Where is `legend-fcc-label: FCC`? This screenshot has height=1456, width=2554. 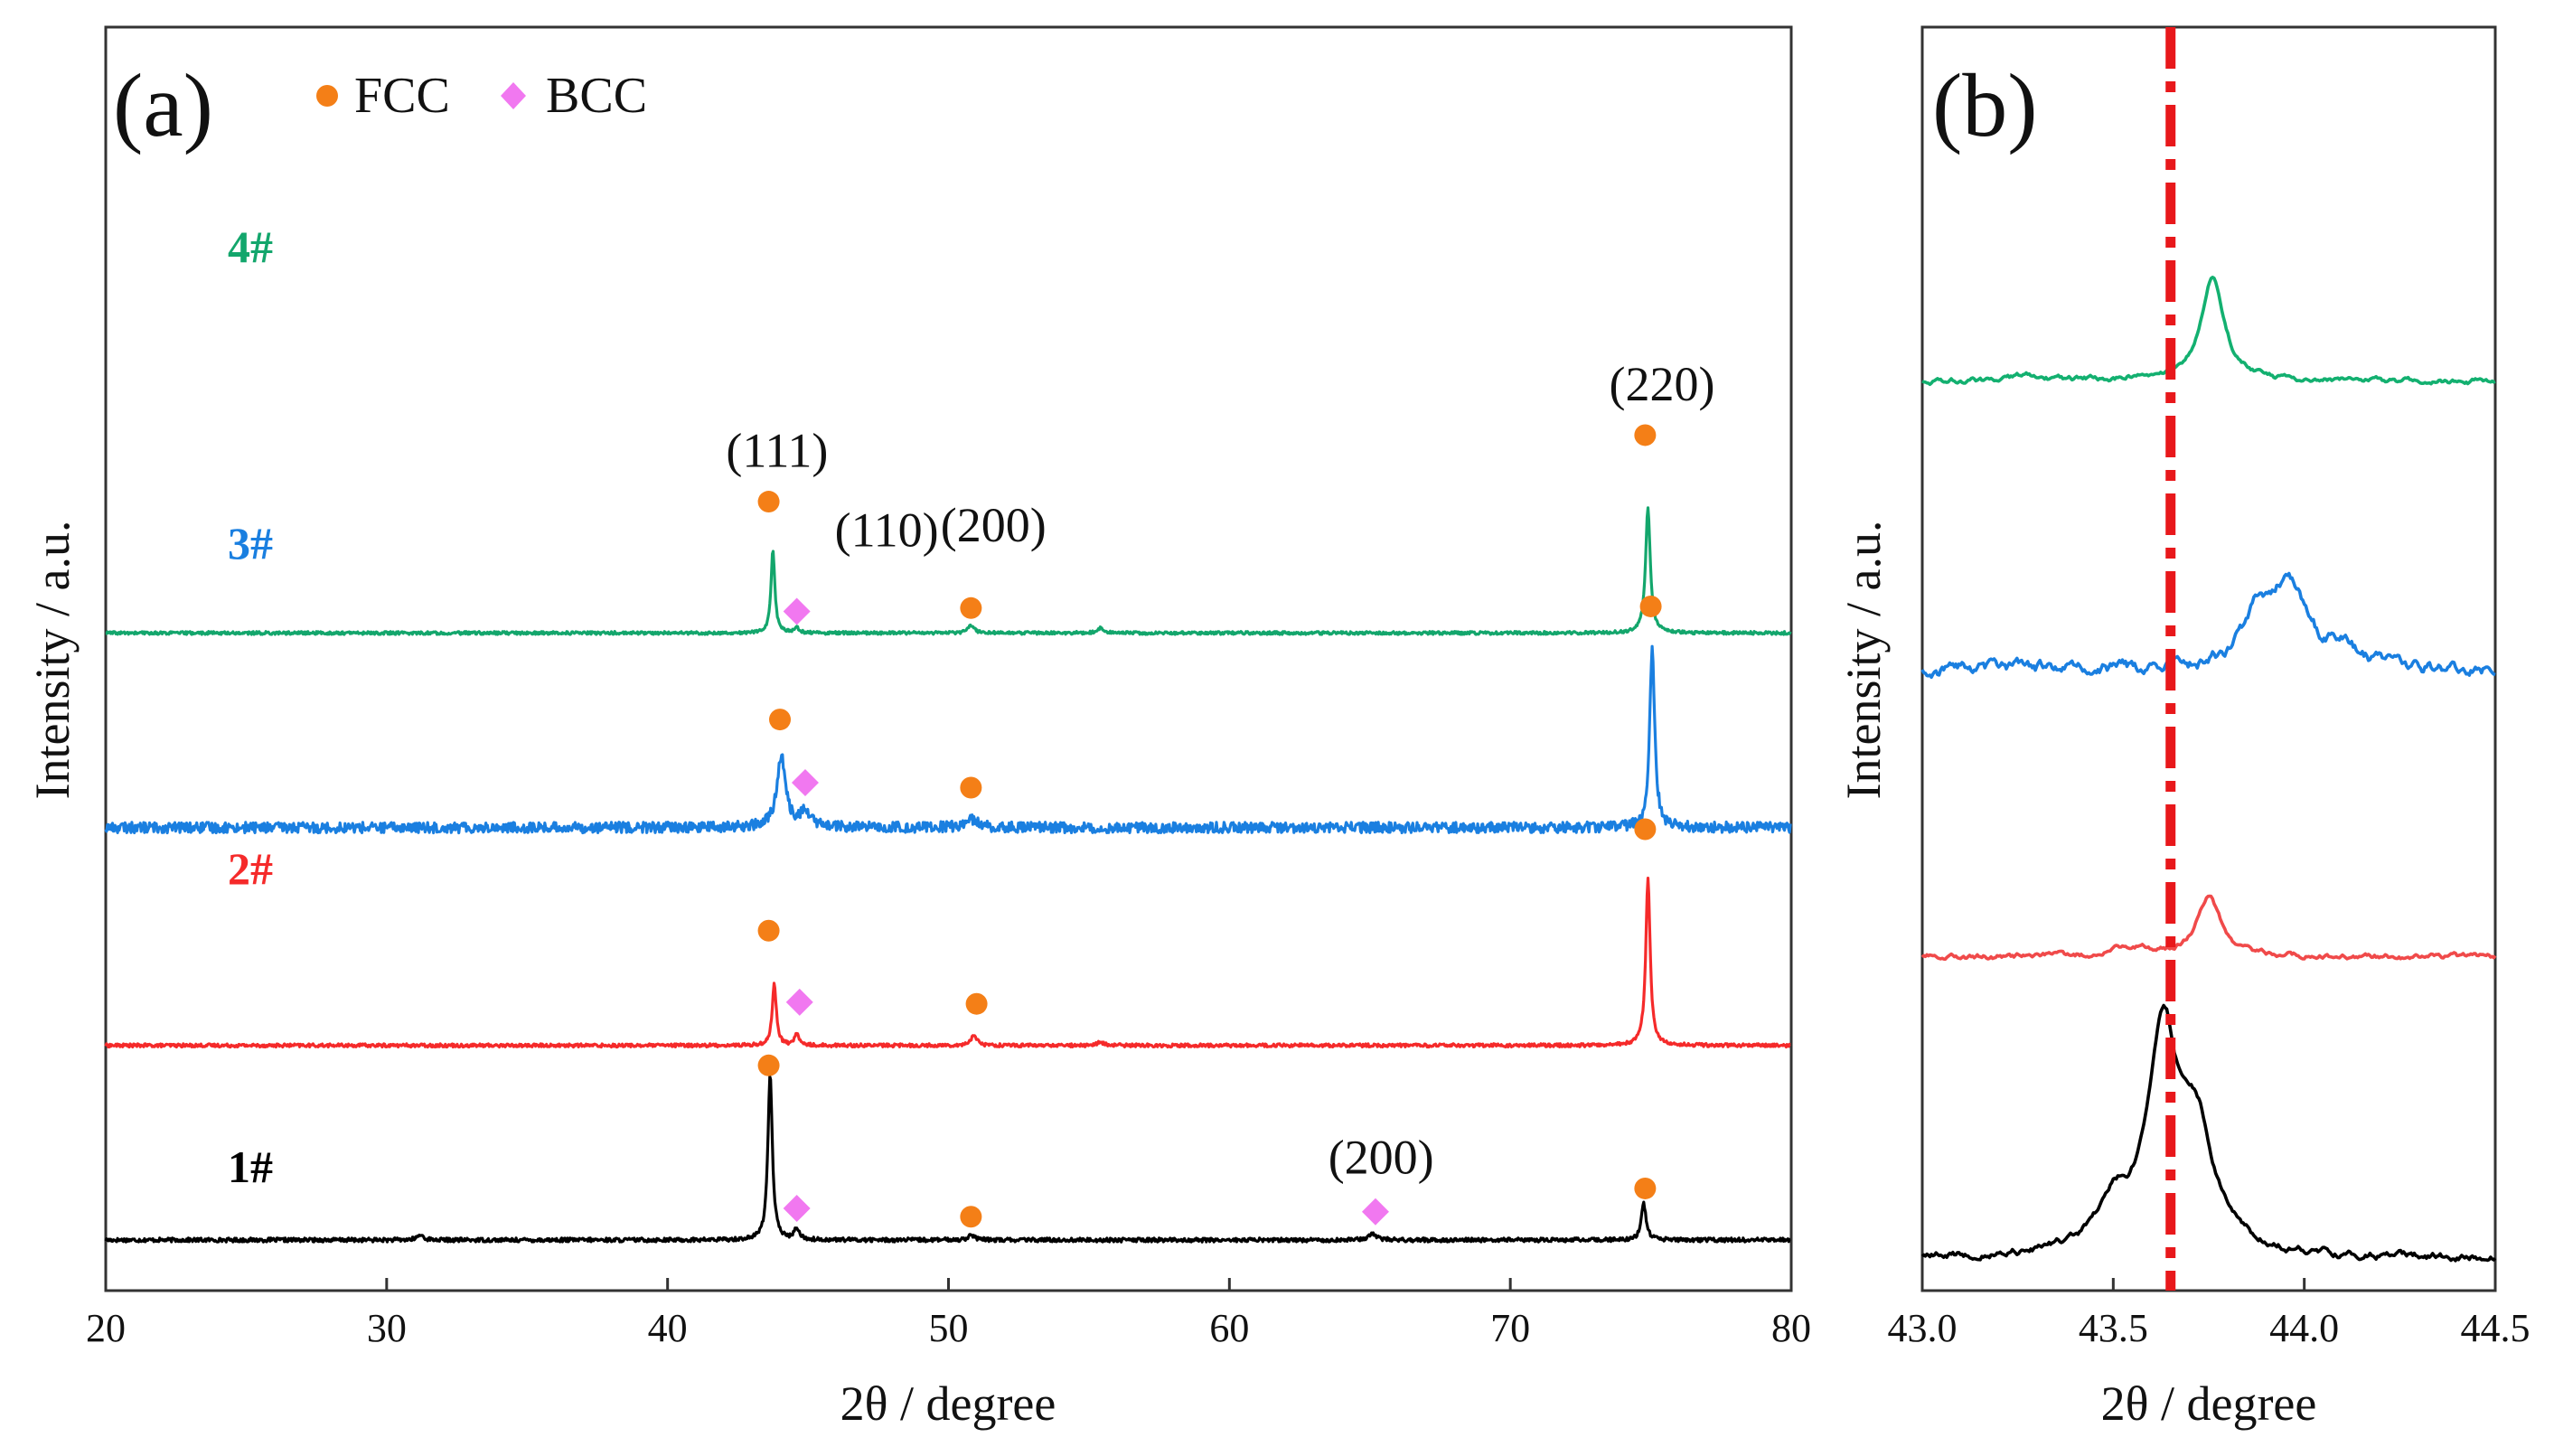
legend-fcc-label: FCC is located at coordinates (402, 96).